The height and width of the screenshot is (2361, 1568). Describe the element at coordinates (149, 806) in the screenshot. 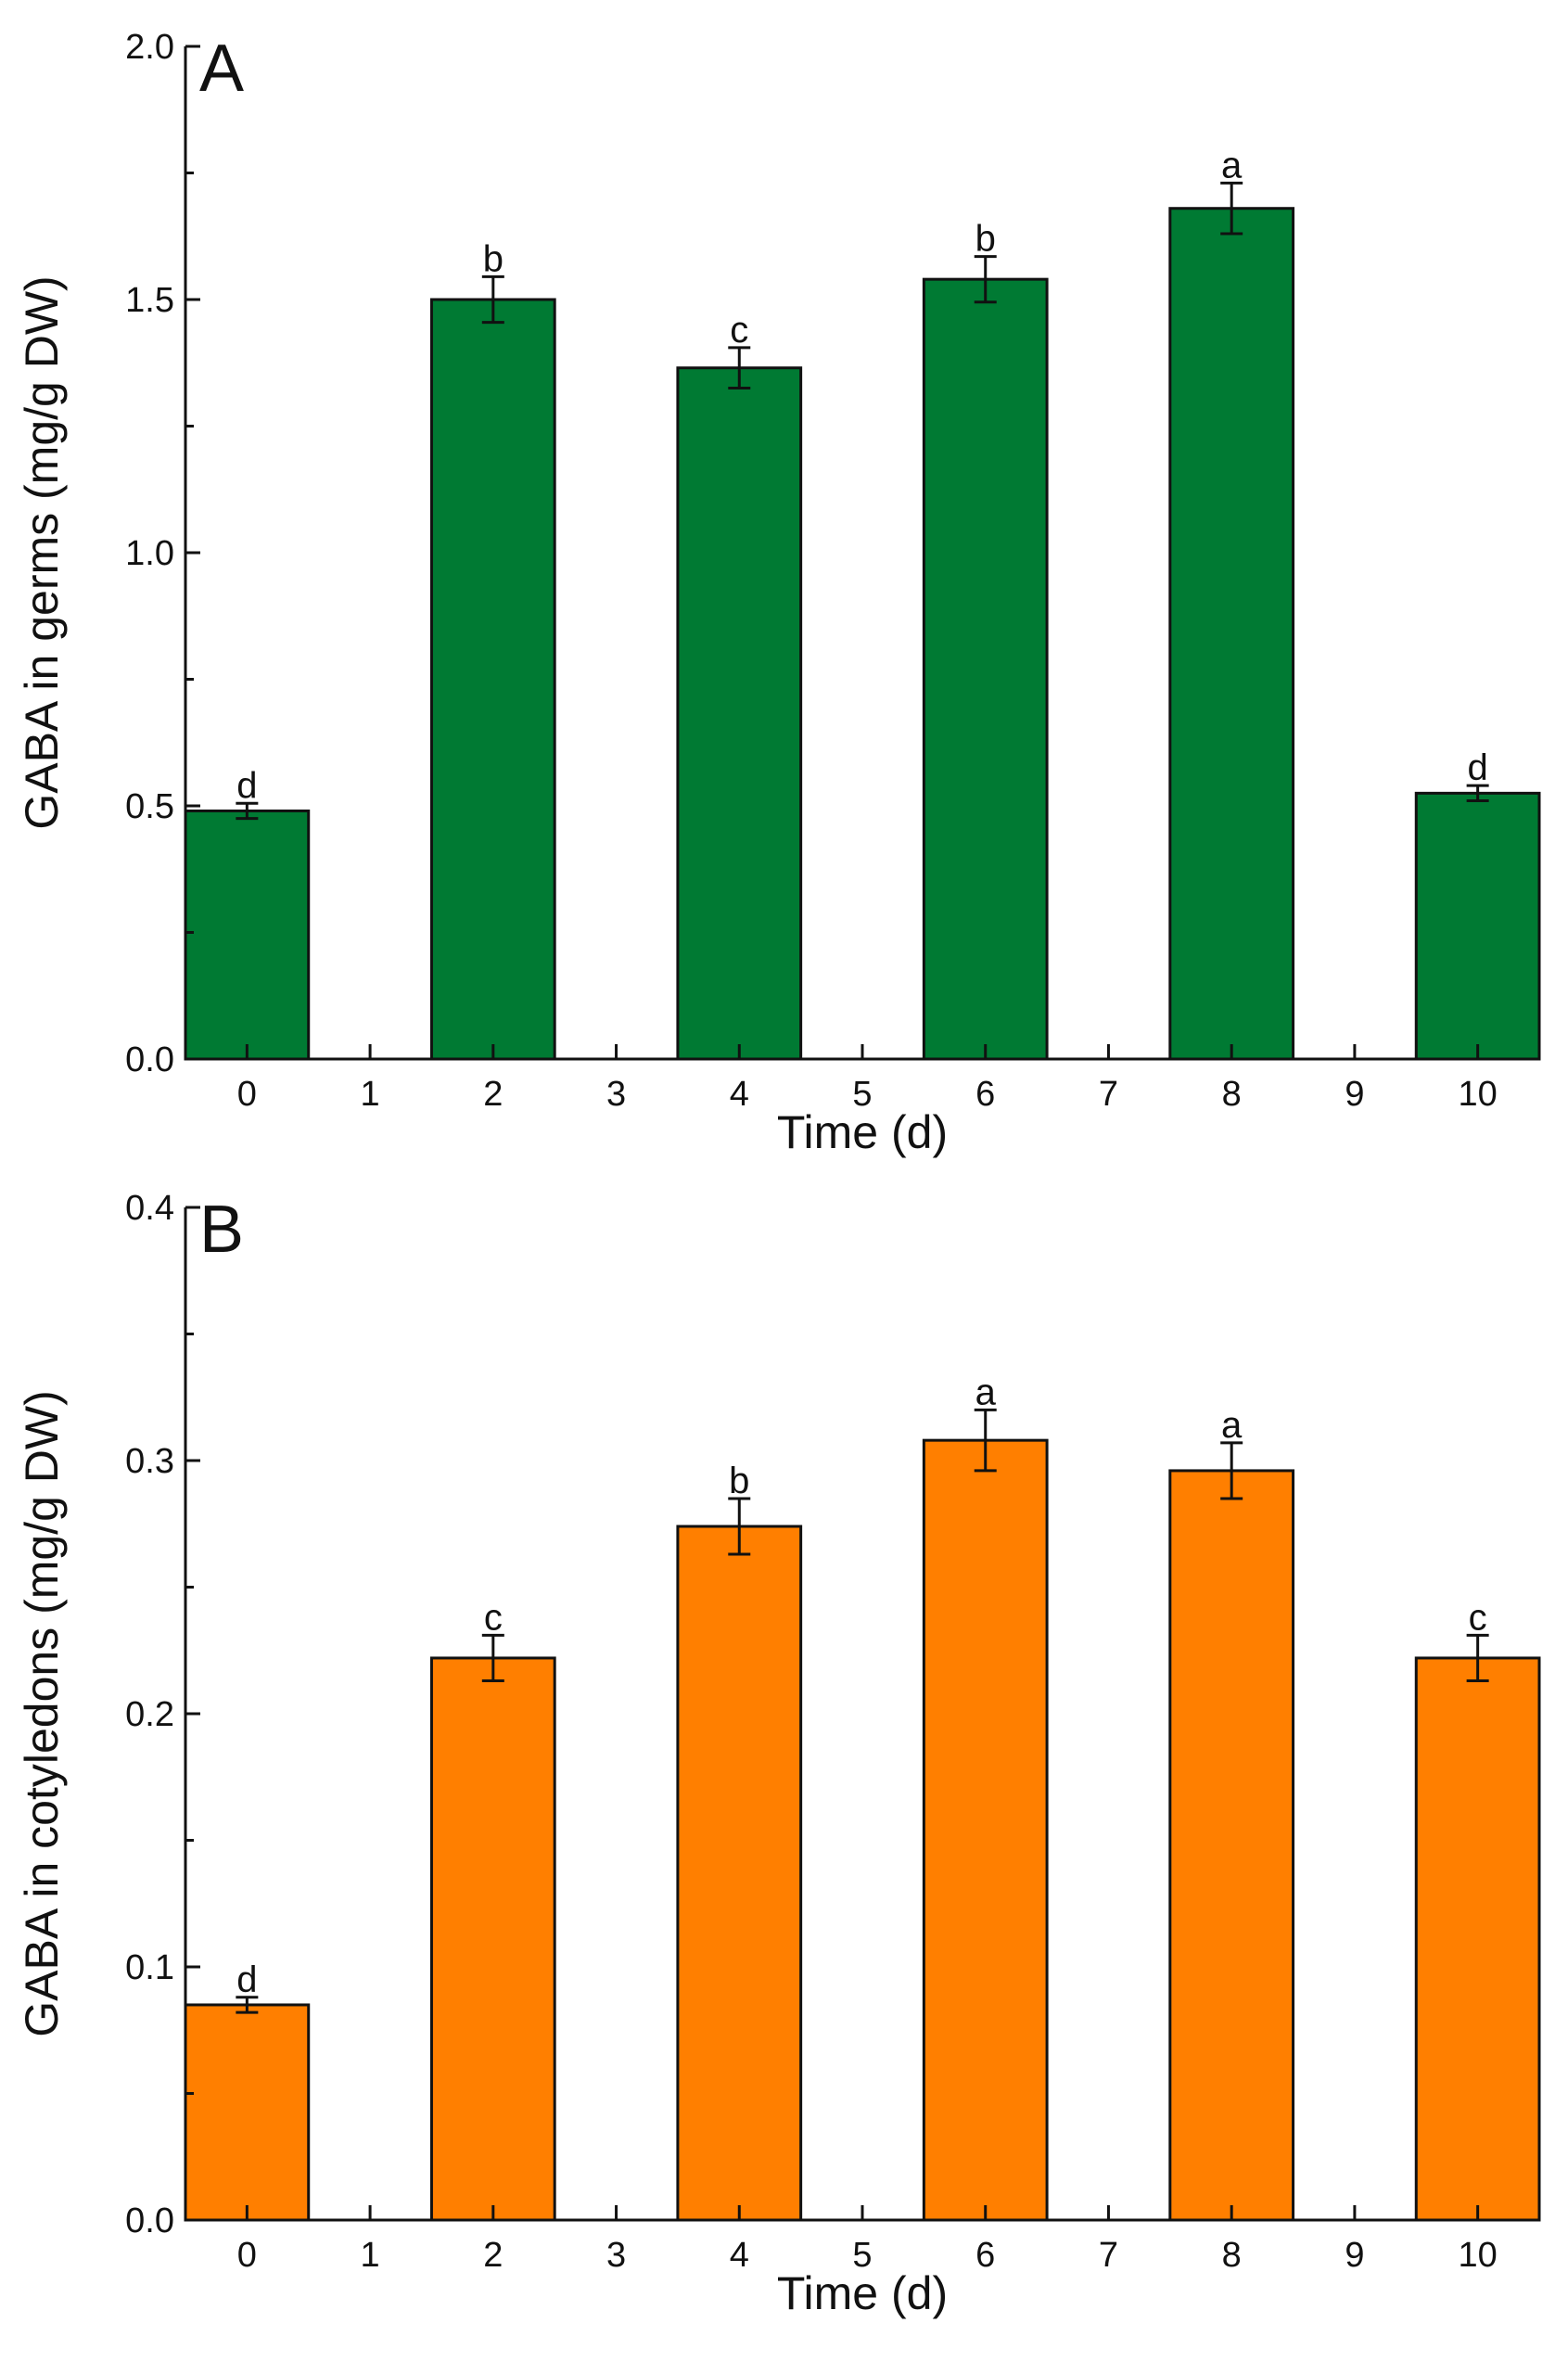

I see `y-tick-label: 0.5` at that location.